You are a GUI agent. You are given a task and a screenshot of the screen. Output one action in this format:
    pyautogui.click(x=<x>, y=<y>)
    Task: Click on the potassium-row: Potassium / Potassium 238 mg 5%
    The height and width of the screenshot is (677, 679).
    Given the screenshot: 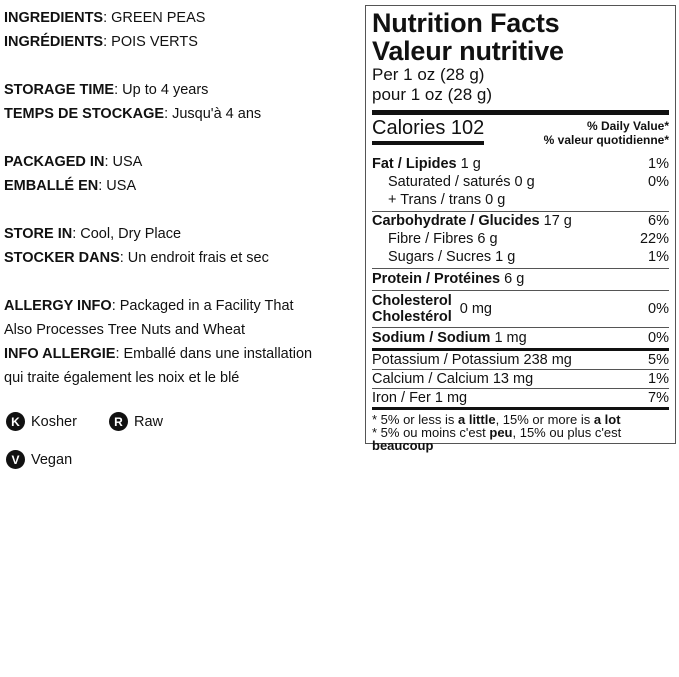 What is the action you would take?
    pyautogui.click(x=520, y=360)
    